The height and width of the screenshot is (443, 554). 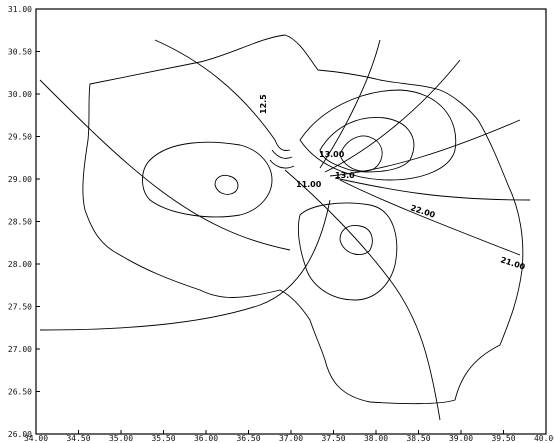 What do you see at coordinates (20, 137) in the screenshot?
I see `y-tick-label: 29.50` at bounding box center [20, 137].